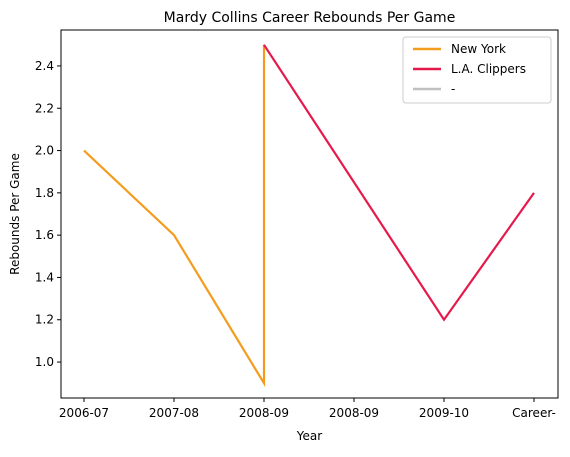  Describe the element at coordinates (174, 413) in the screenshot. I see `x-tick-label: 2007-08` at that location.